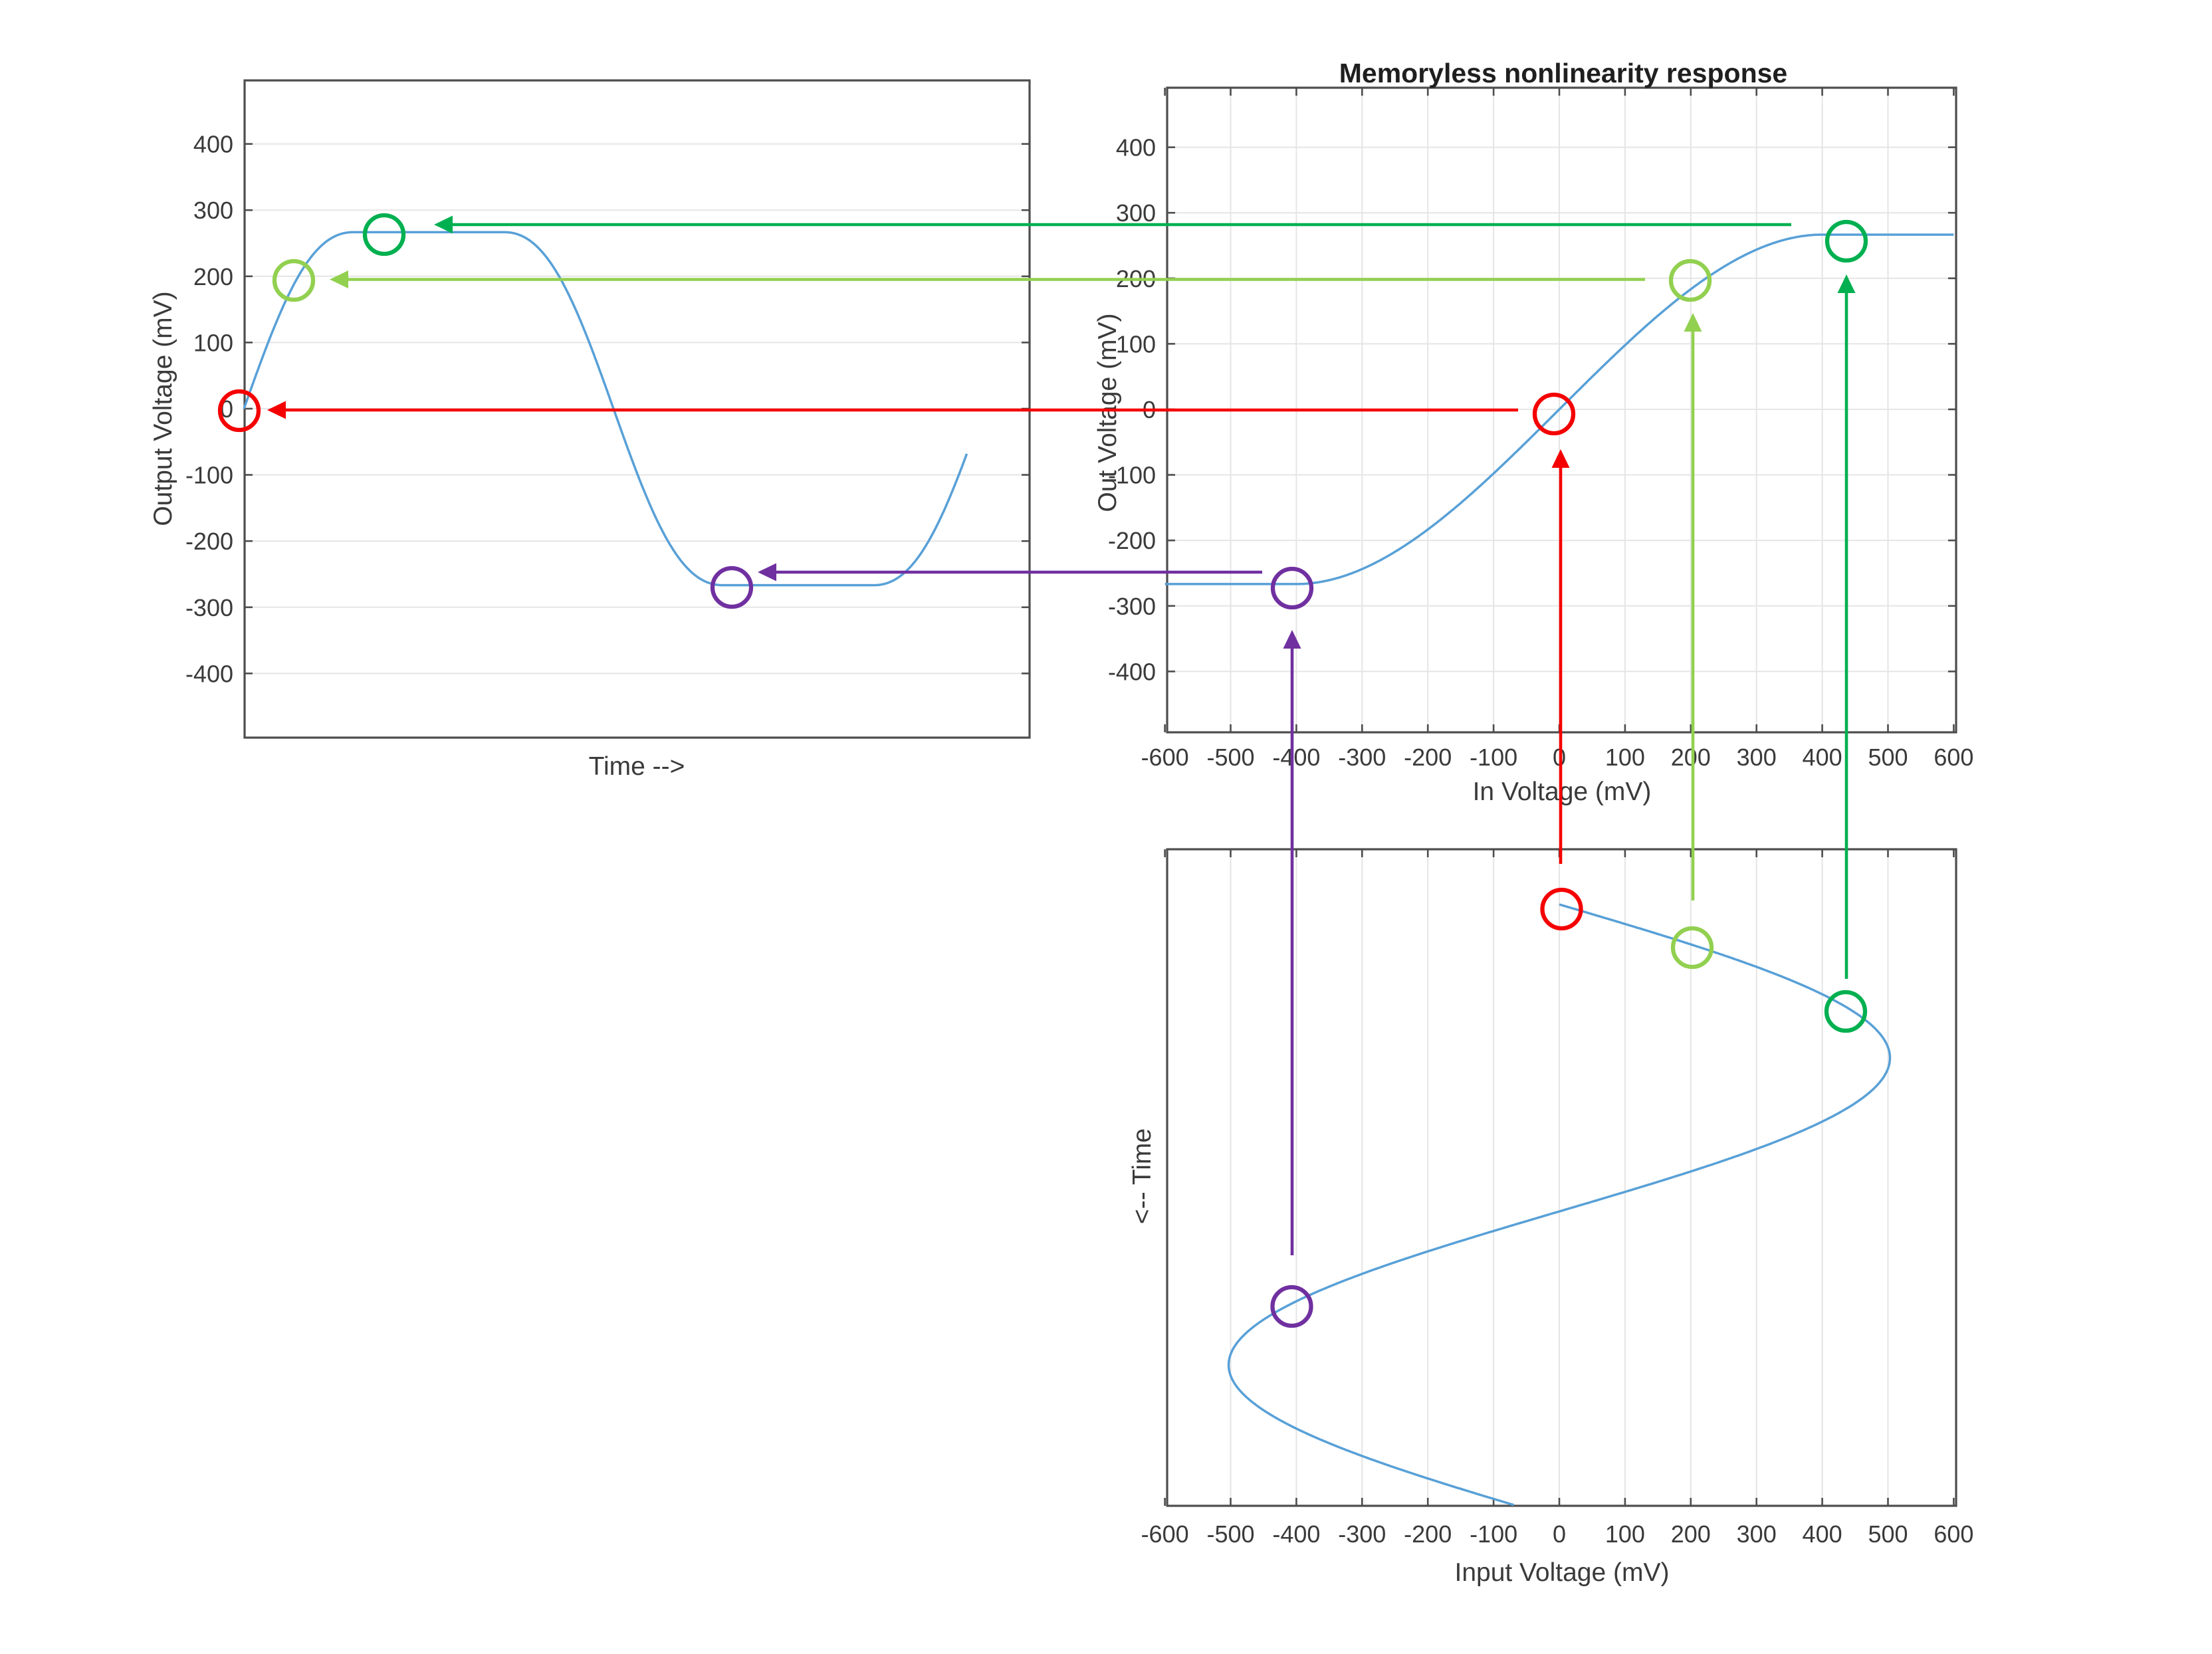 The width and height of the screenshot is (2212, 1654). I want to click on svg-text: 0, so click(1559, 1534).